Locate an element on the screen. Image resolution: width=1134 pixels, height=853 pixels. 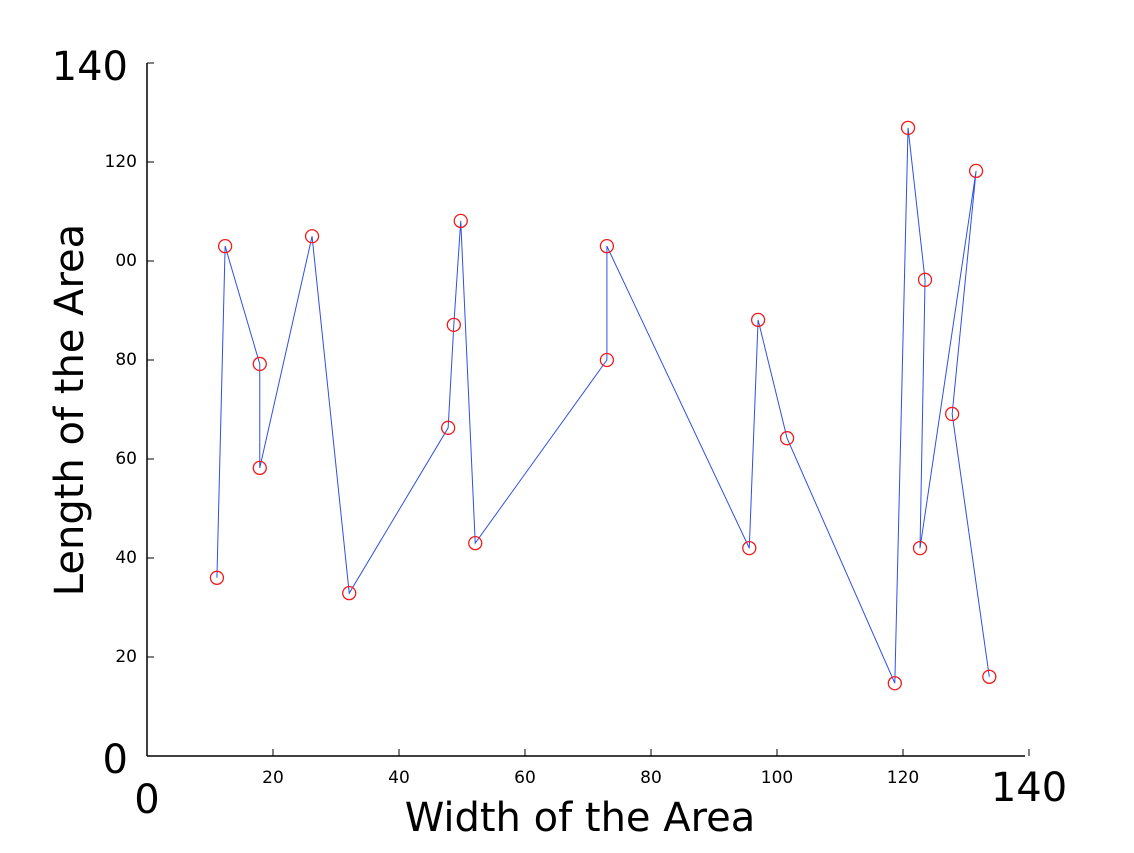
x-tick-label: 20 is located at coordinates (273, 778).